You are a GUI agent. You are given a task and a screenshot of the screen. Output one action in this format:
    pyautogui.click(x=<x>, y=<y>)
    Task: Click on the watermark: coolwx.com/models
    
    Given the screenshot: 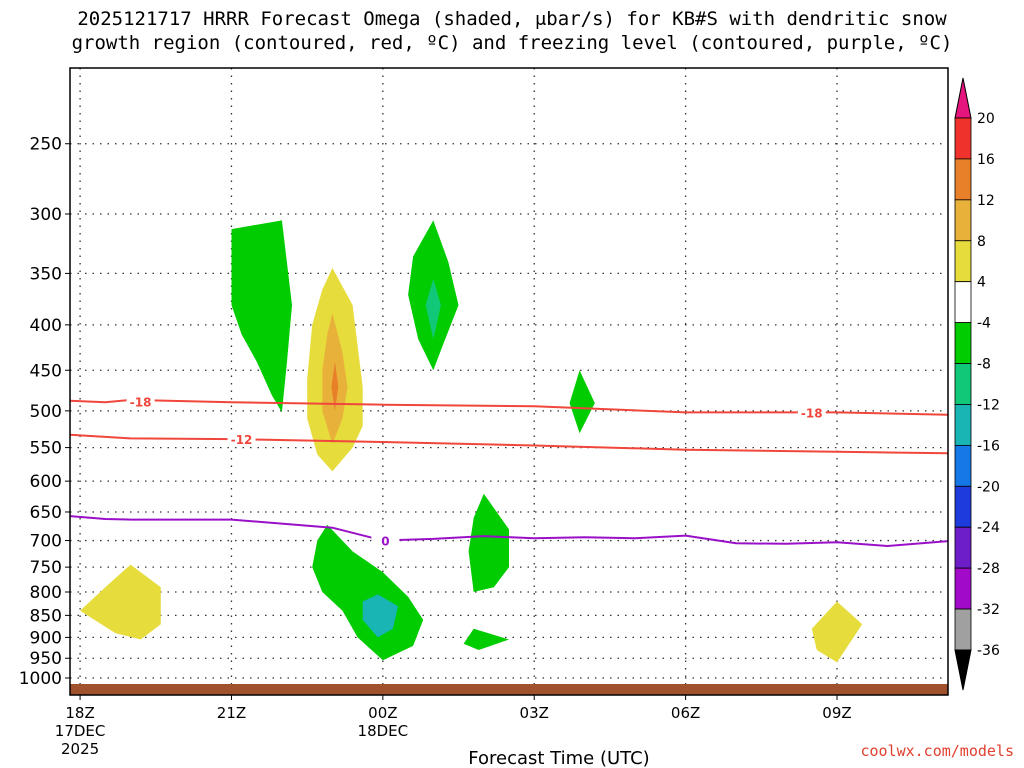 What is the action you would take?
    pyautogui.click(x=937, y=751)
    